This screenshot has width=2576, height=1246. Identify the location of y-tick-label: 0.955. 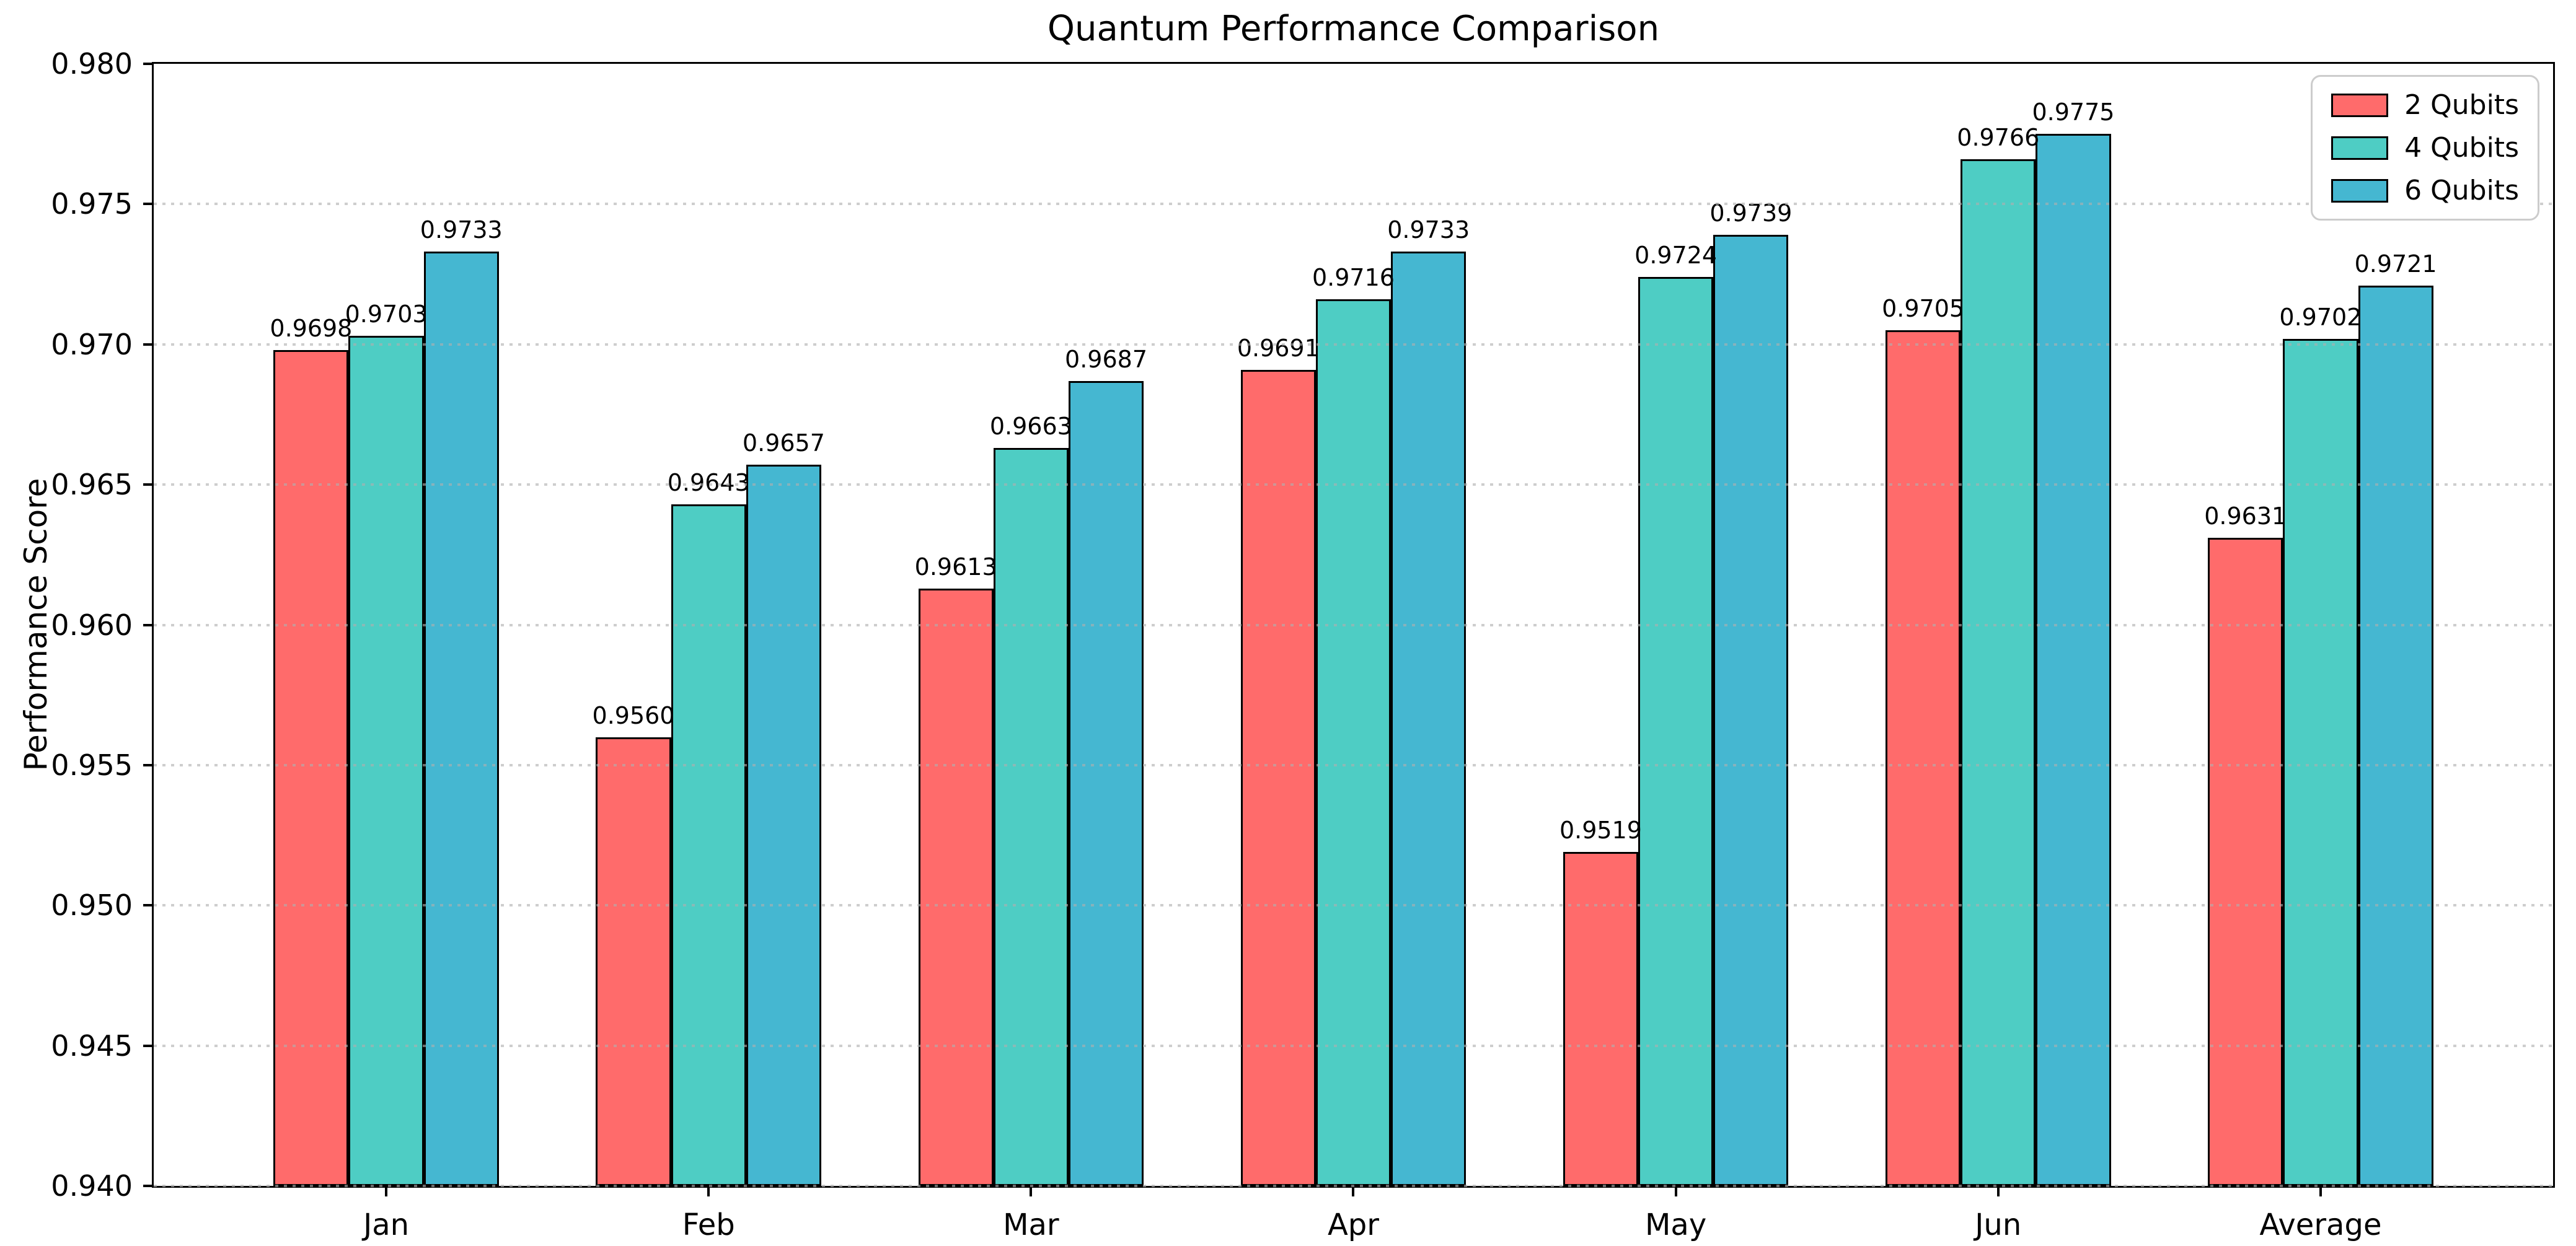
(92, 765).